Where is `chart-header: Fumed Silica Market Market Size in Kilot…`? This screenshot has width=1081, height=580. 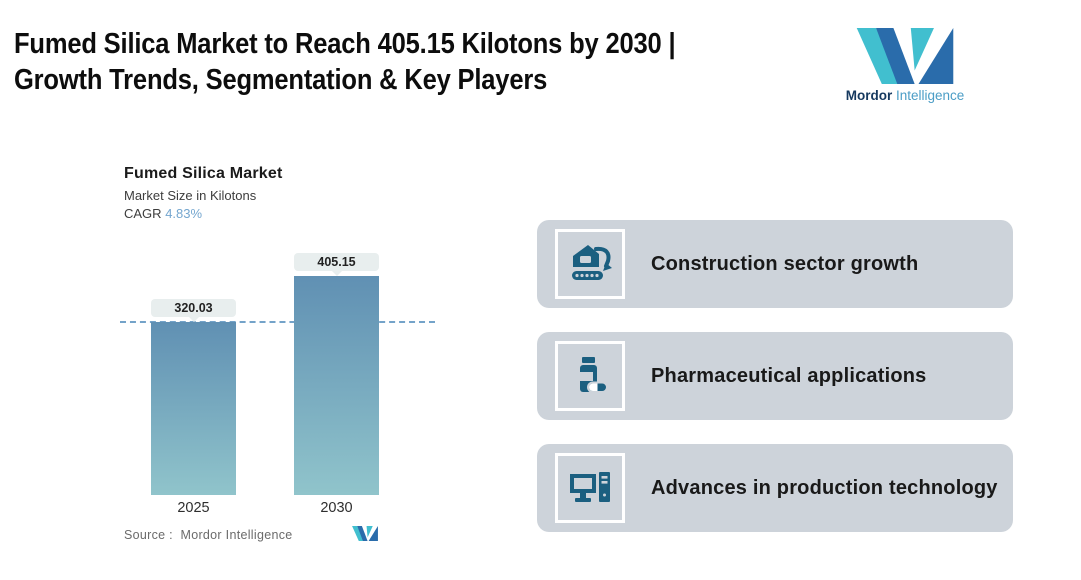
chart-header: Fumed Silica Market Market Size in Kilot… is located at coordinates (203, 193).